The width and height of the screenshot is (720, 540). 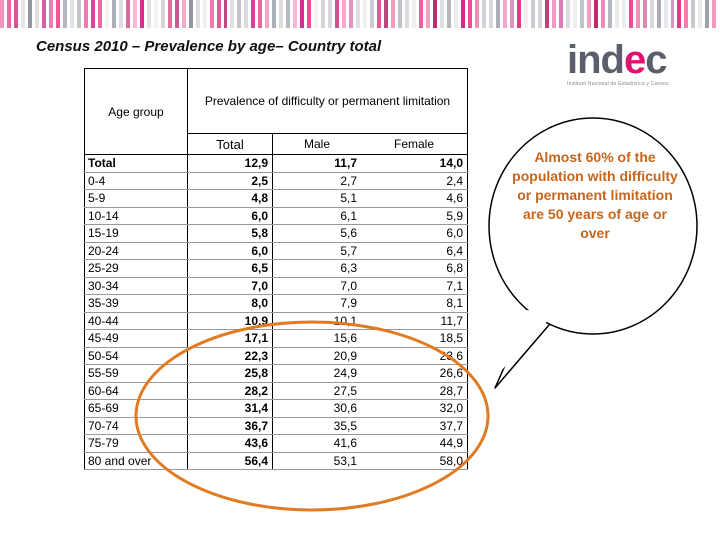 I want to click on table-row: Total 12,9 11,7 14,0, so click(x=276, y=163).